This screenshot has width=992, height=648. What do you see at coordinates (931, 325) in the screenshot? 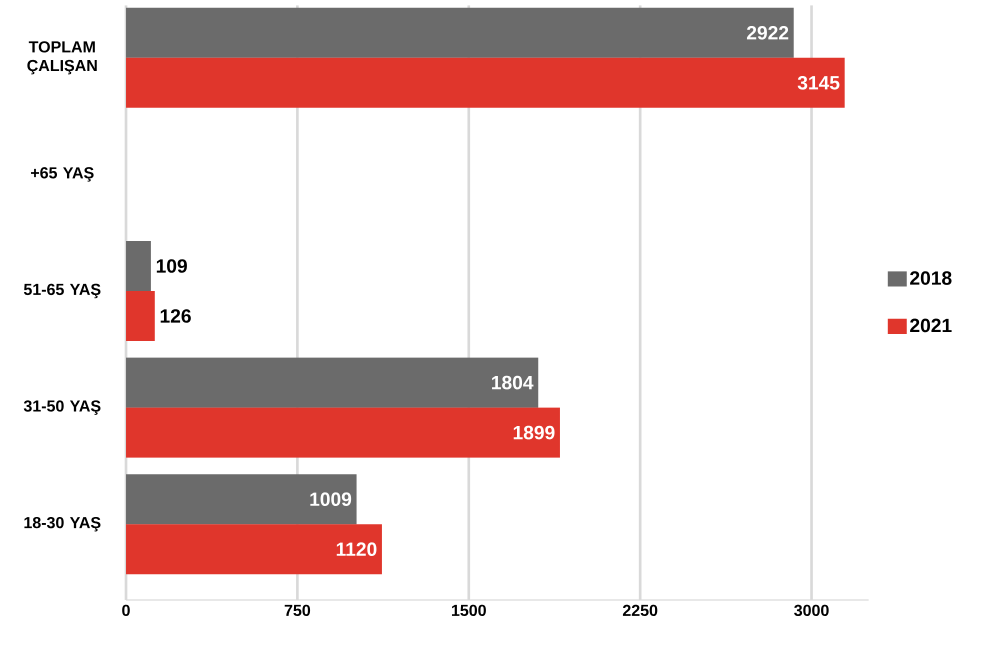
I see `legend-label: 2021` at bounding box center [931, 325].